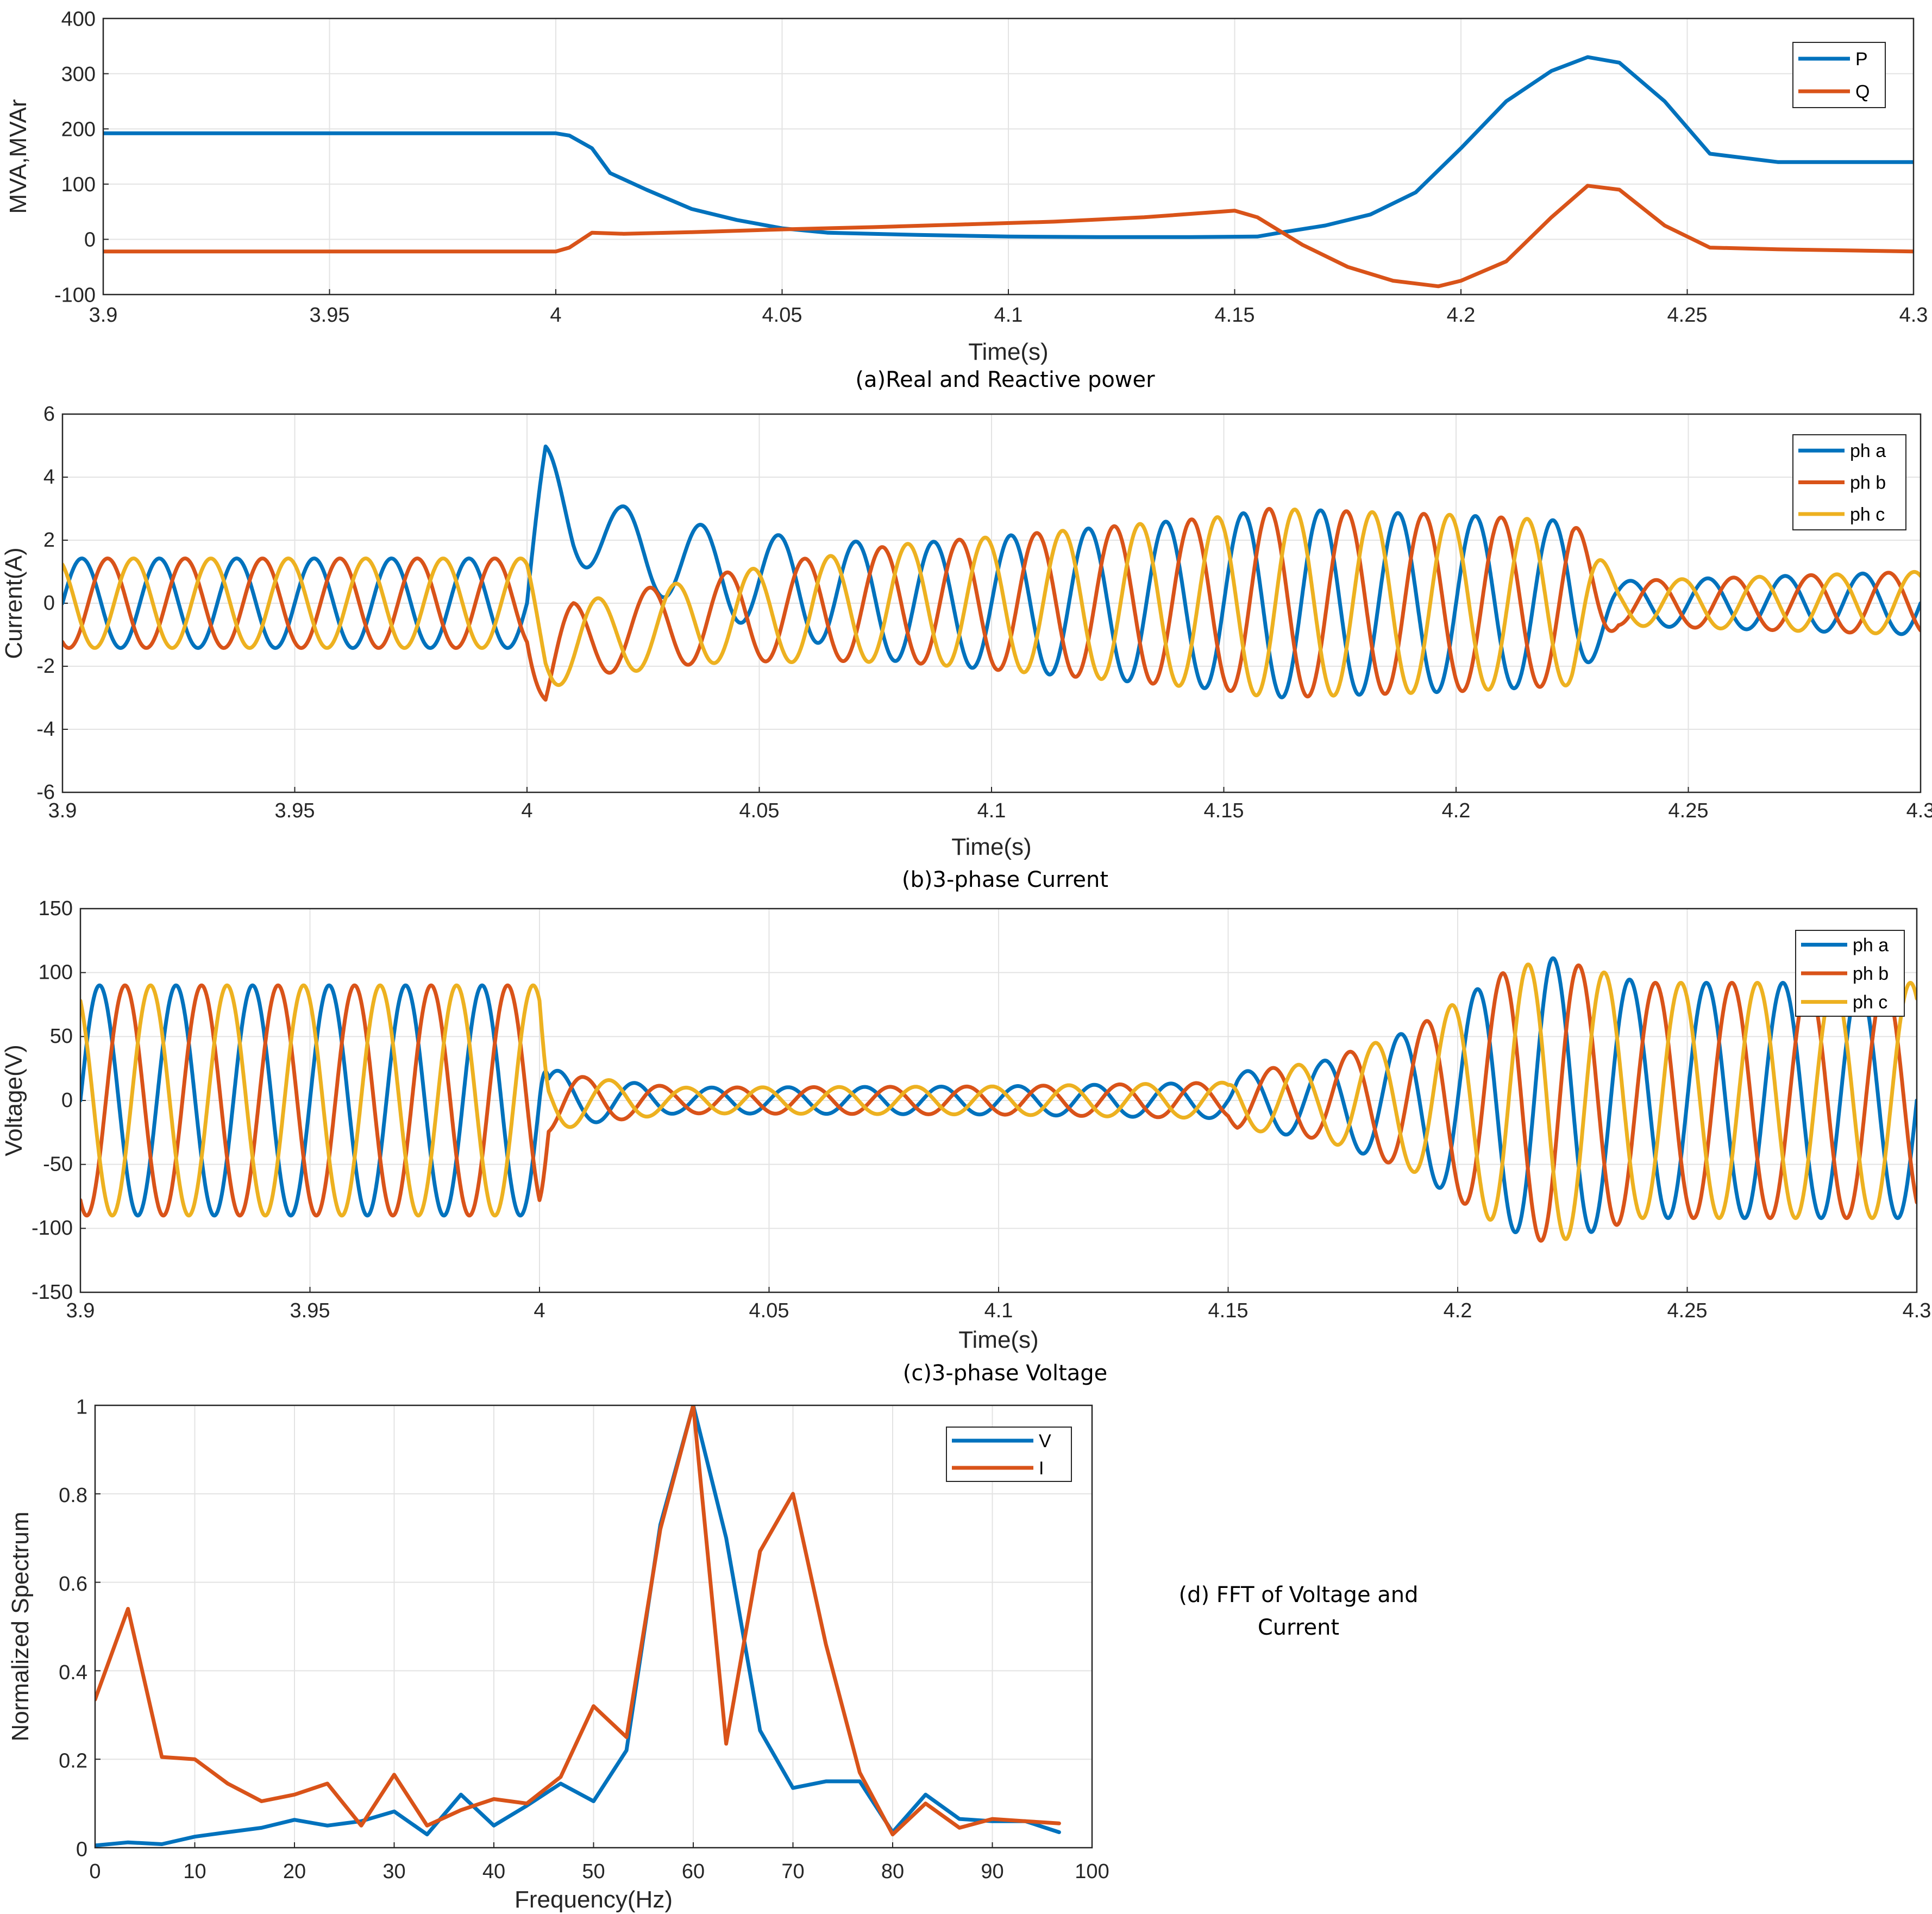 The height and width of the screenshot is (1914, 1932). I want to click on y-tick-label: 4, so click(49, 477).